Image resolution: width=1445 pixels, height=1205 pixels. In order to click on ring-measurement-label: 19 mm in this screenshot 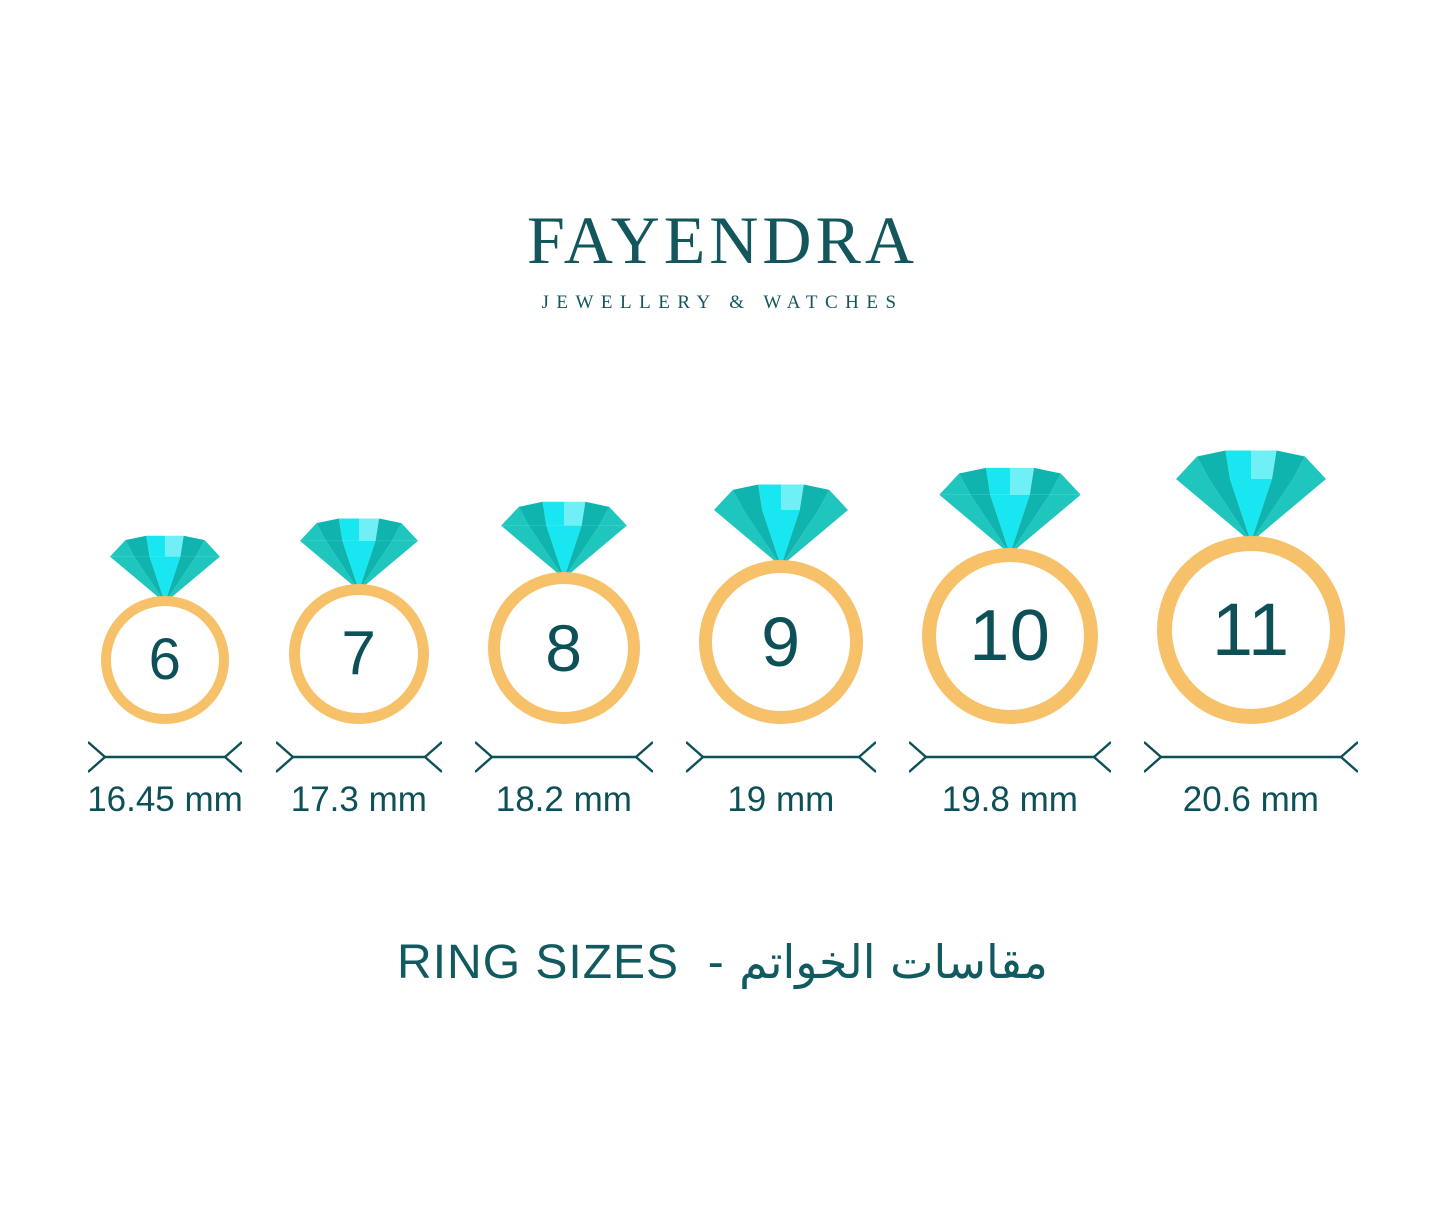, I will do `click(781, 799)`.